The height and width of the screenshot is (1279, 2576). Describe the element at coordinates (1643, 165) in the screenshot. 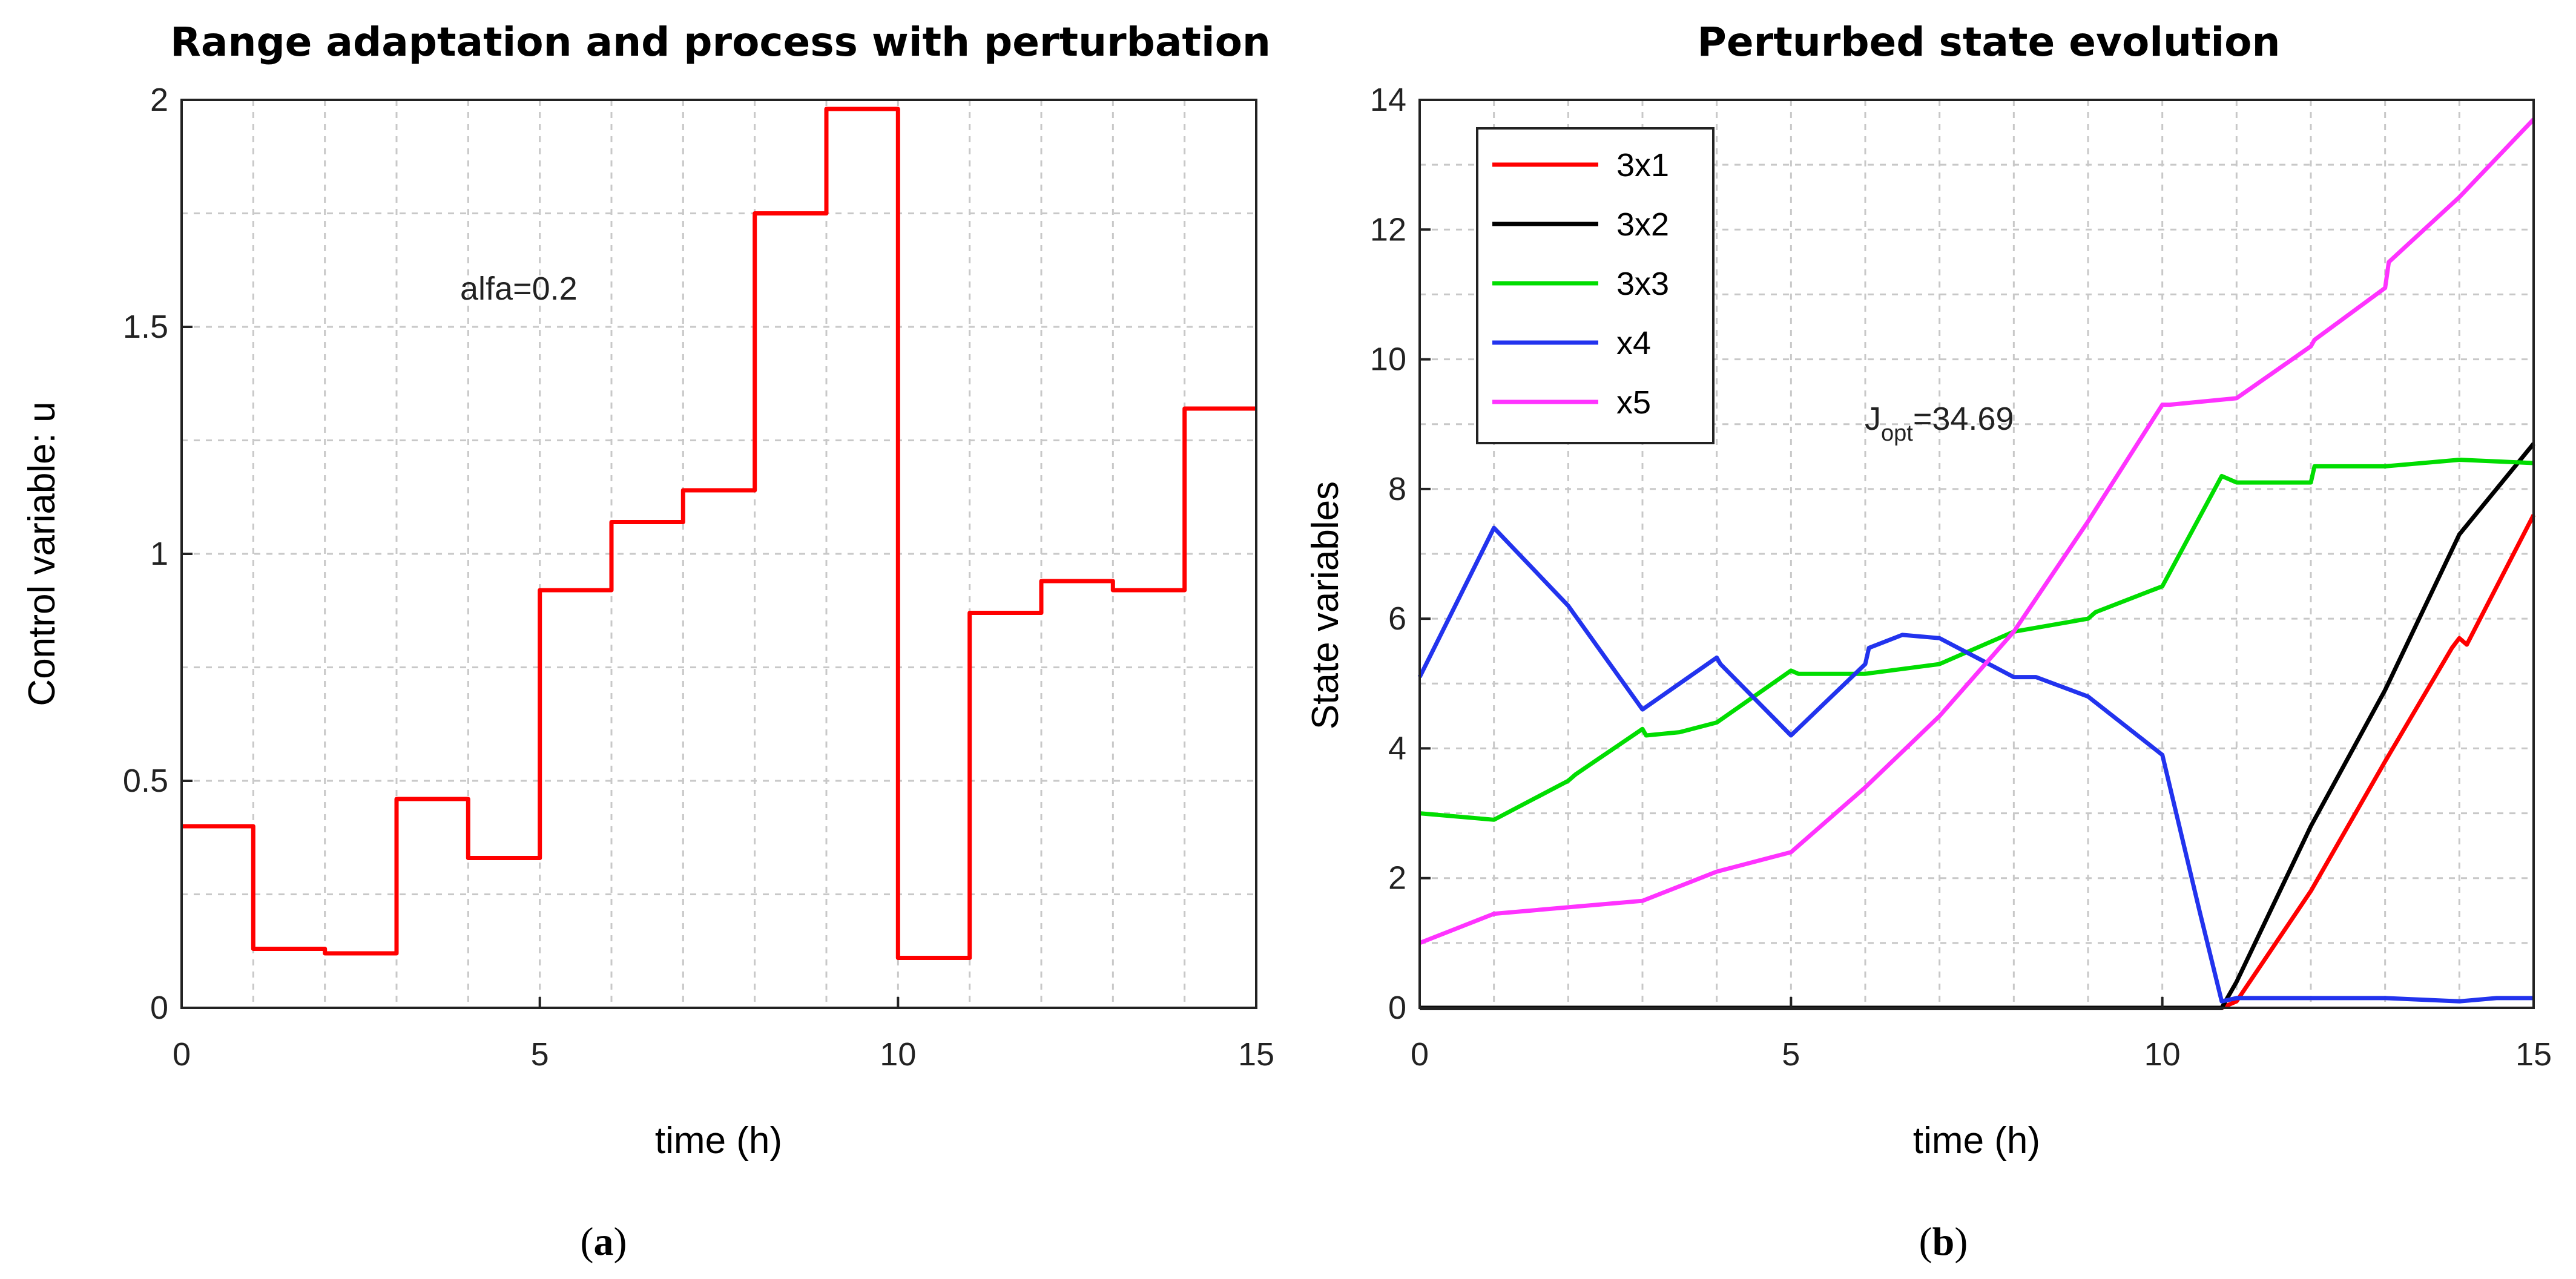

I see `legend-label-3x1: 3x1` at that location.